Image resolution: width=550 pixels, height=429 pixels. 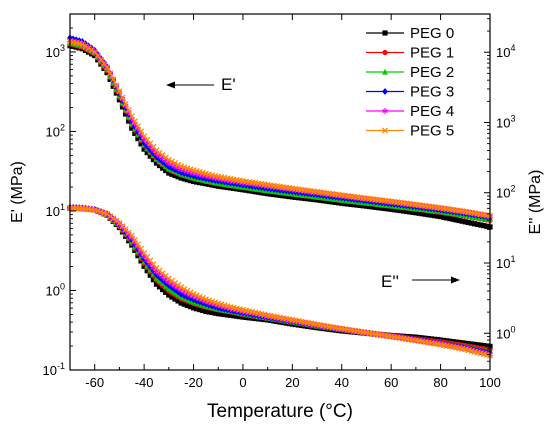 I want to click on legend-marker, so click(x=385, y=91).